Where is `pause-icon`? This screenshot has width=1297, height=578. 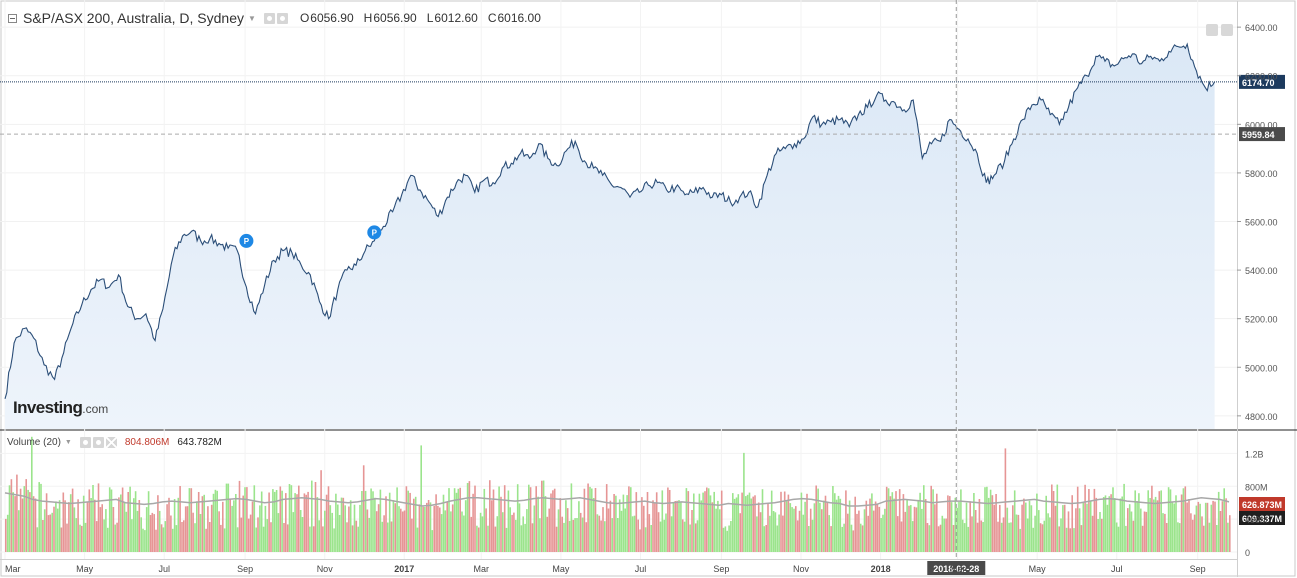
pause-icon is located at coordinates (1212, 30).